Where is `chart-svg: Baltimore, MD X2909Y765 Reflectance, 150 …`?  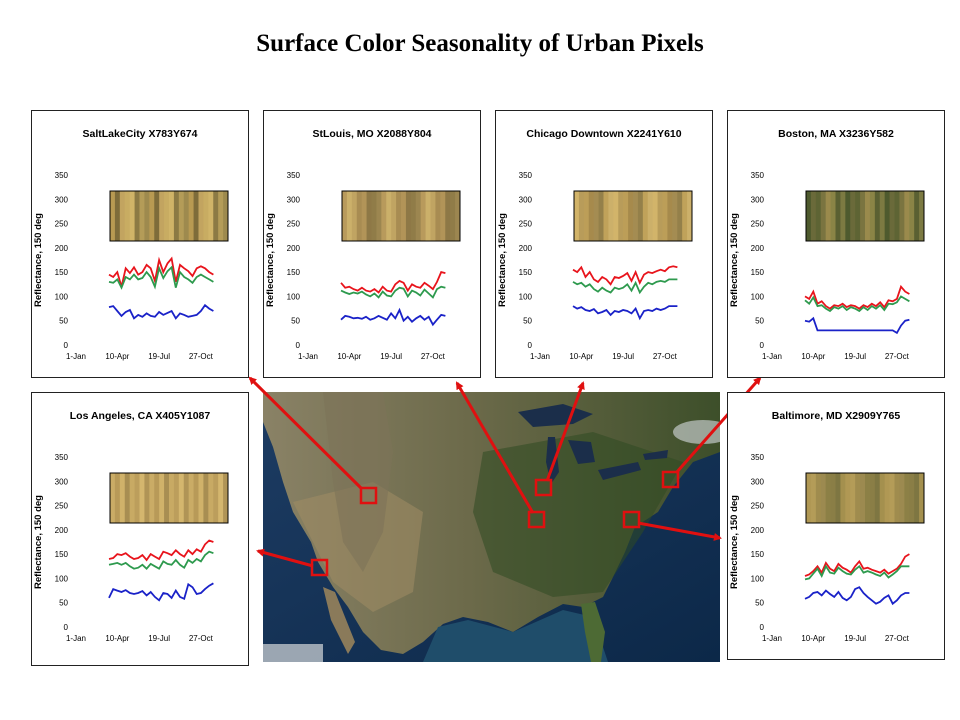 chart-svg: Baltimore, MD X2909Y765 Reflectance, 150 … is located at coordinates (827, 526).